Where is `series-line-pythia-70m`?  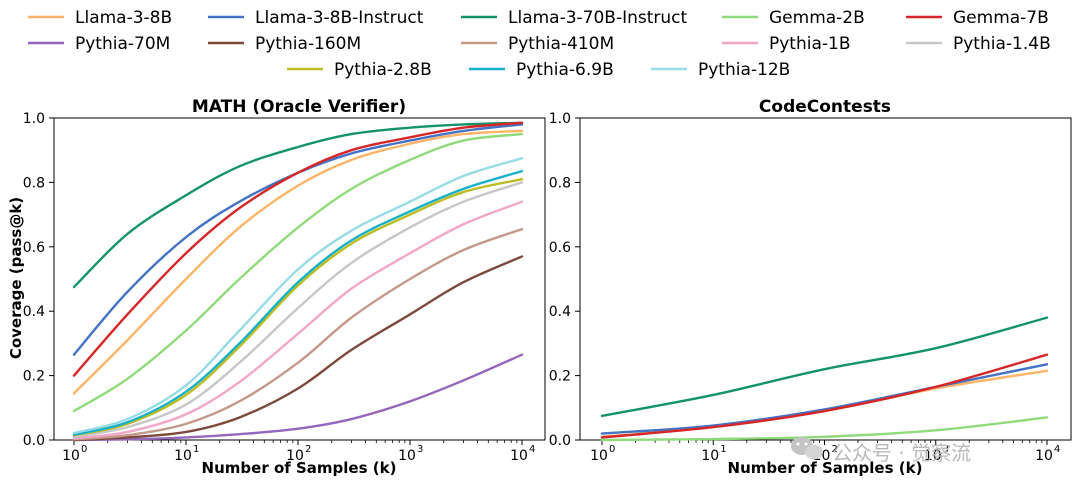 series-line-pythia-70m is located at coordinates (298, 397).